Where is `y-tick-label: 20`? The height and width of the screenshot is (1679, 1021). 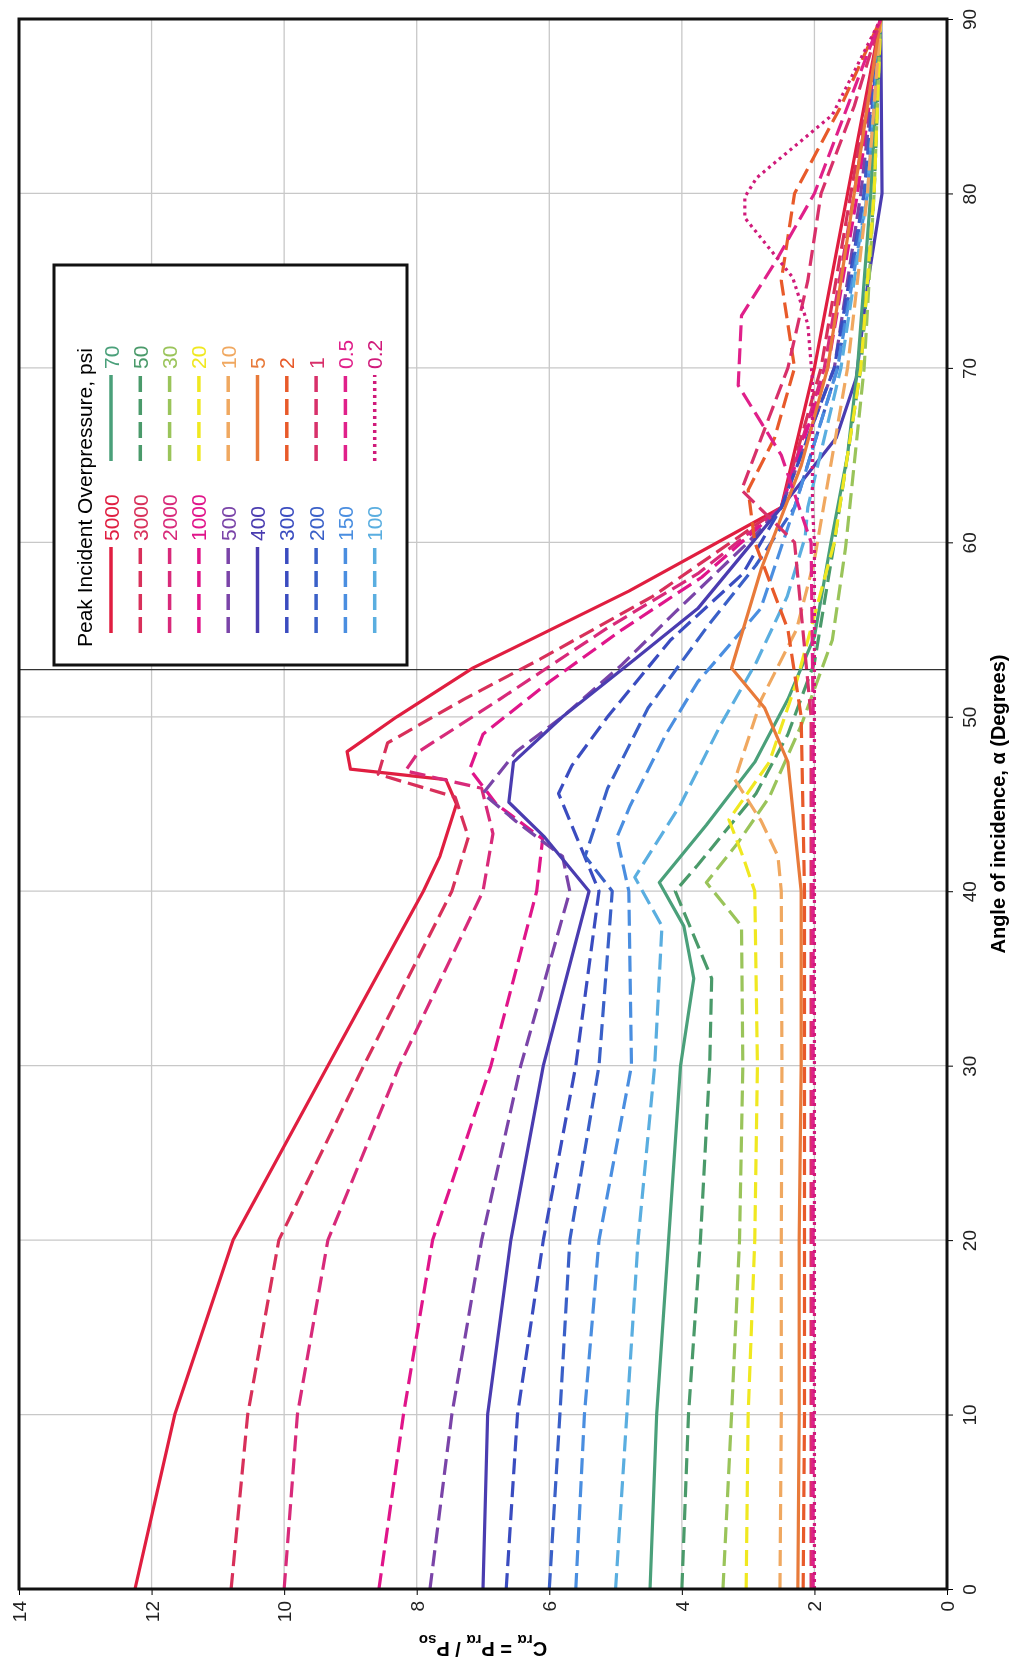
y-tick-label: 20 is located at coordinates (969, 1241).